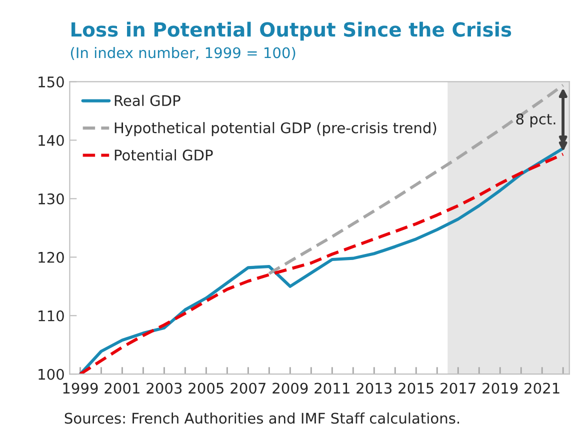  What do you see at coordinates (290, 388) in the screenshot?
I see `x-tick-label: 2009` at bounding box center [290, 388].